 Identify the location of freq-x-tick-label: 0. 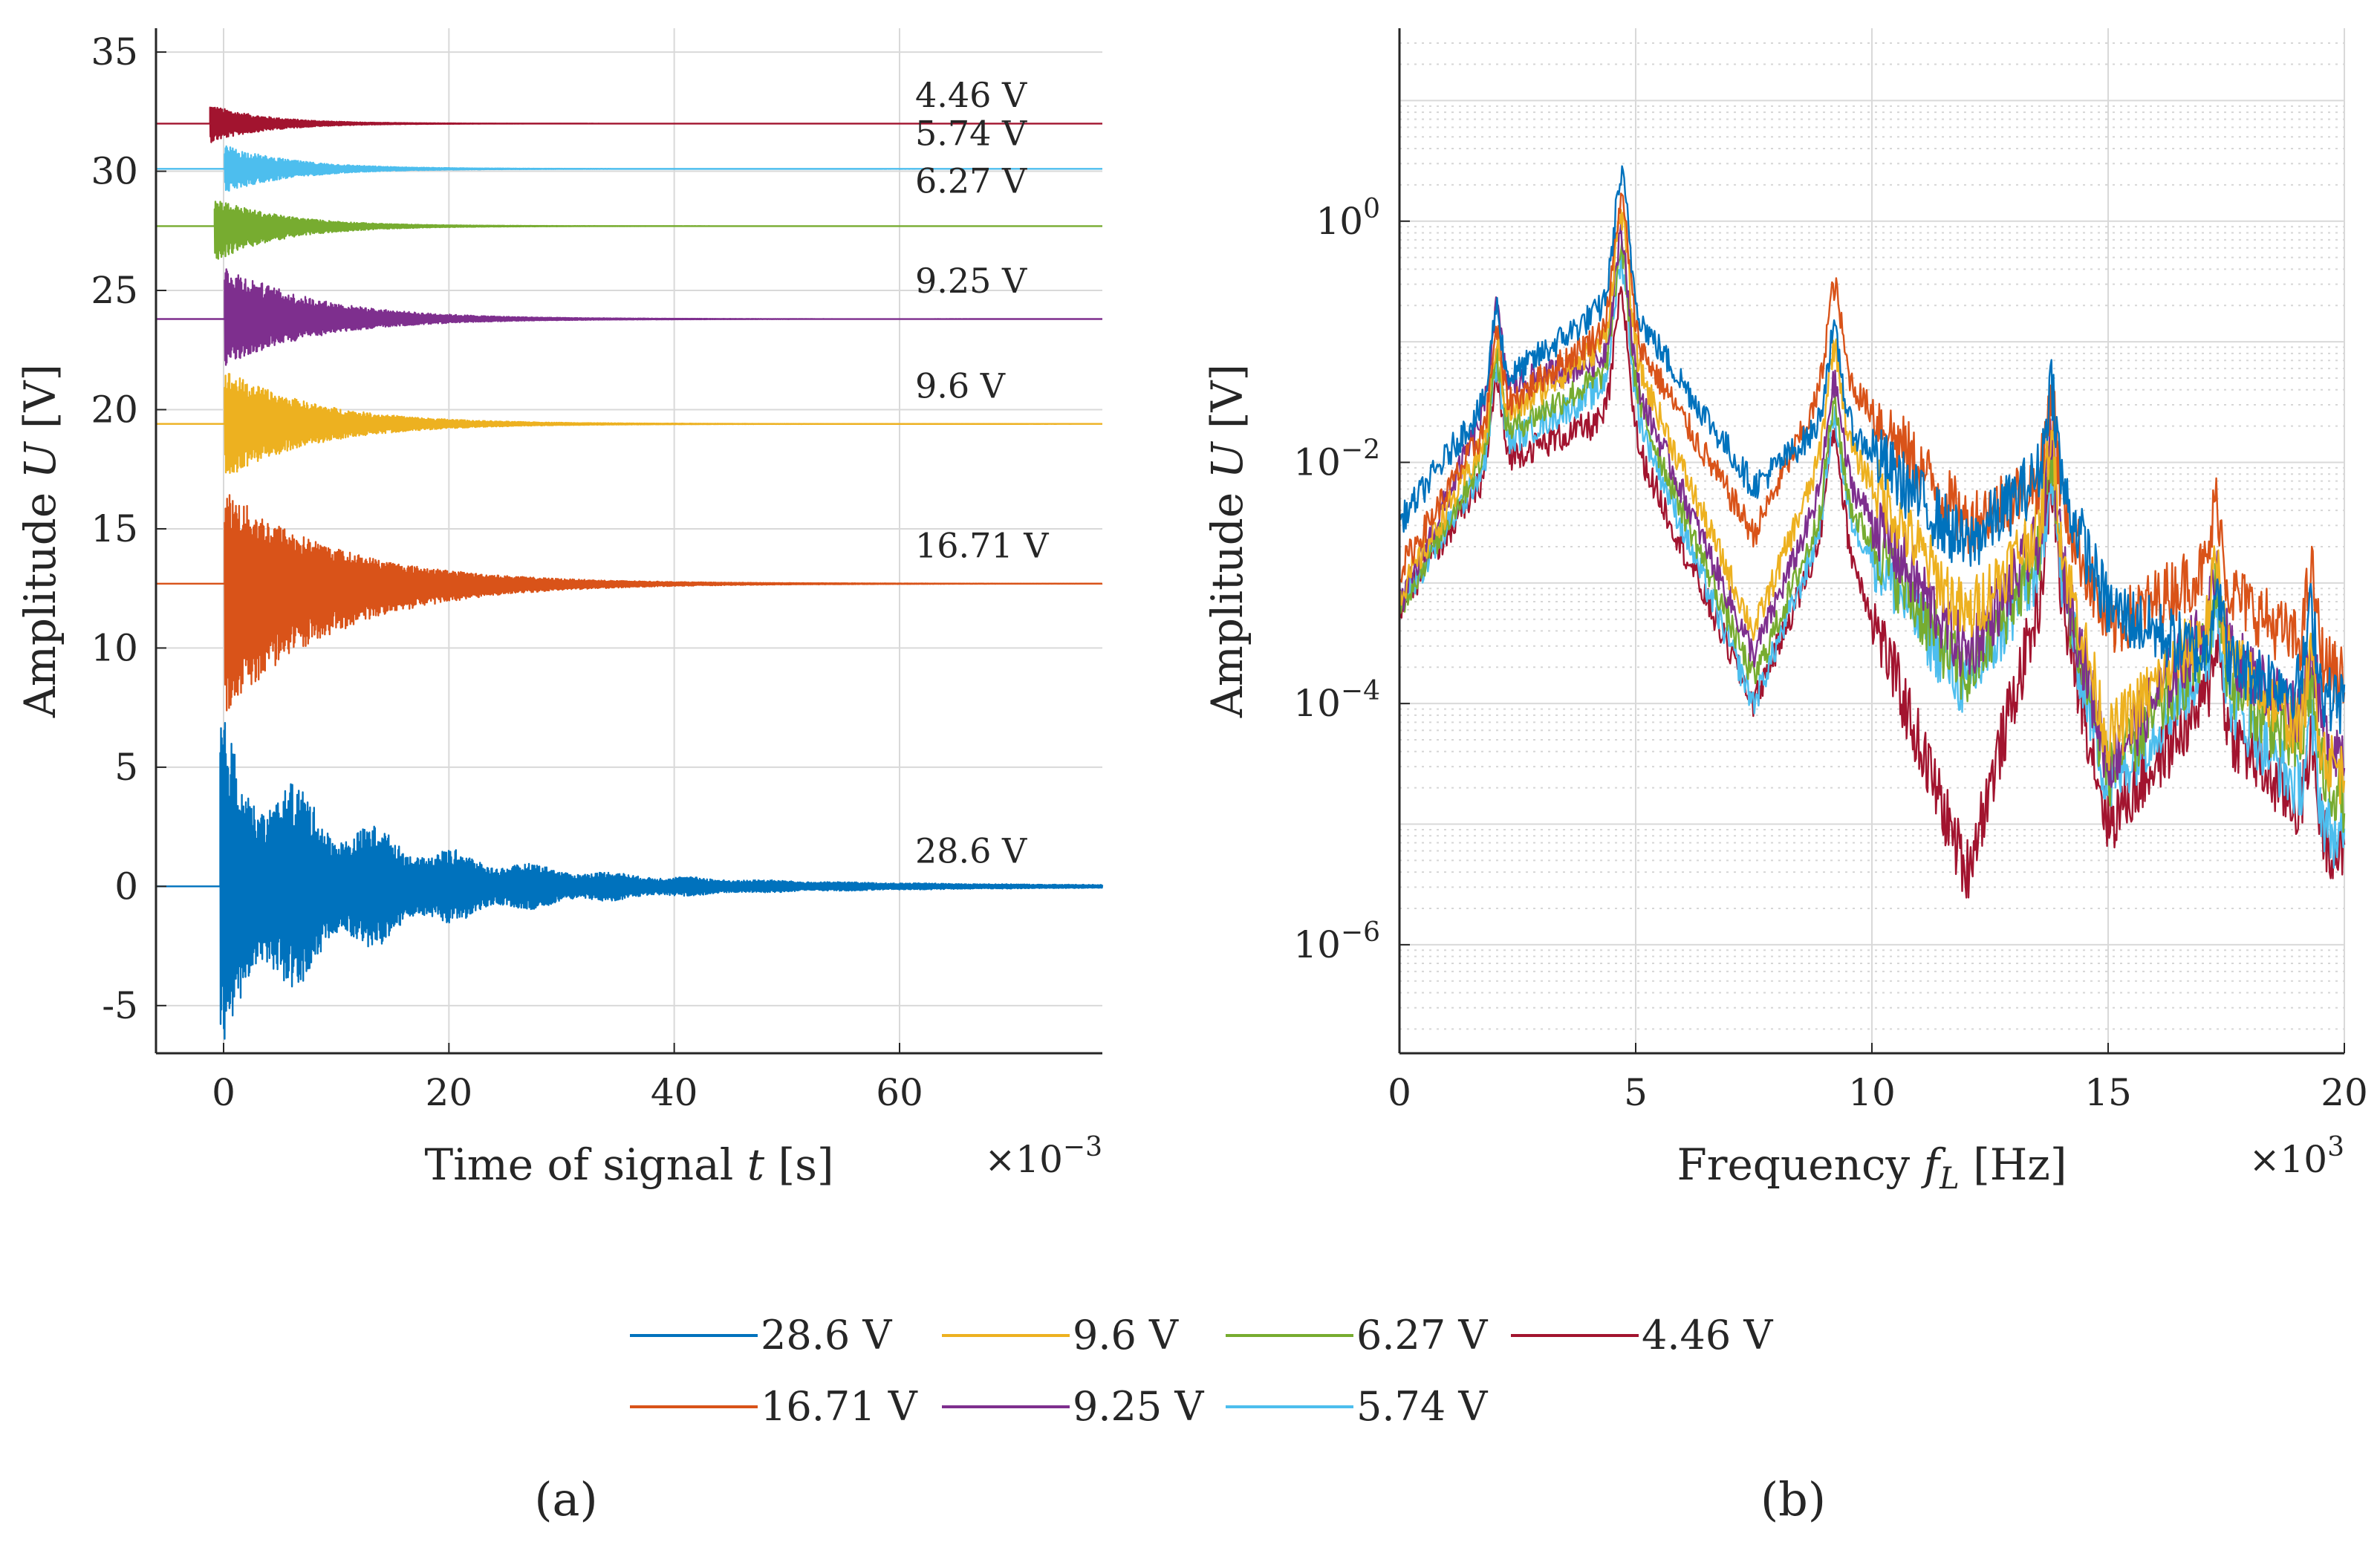
(1400, 1092).